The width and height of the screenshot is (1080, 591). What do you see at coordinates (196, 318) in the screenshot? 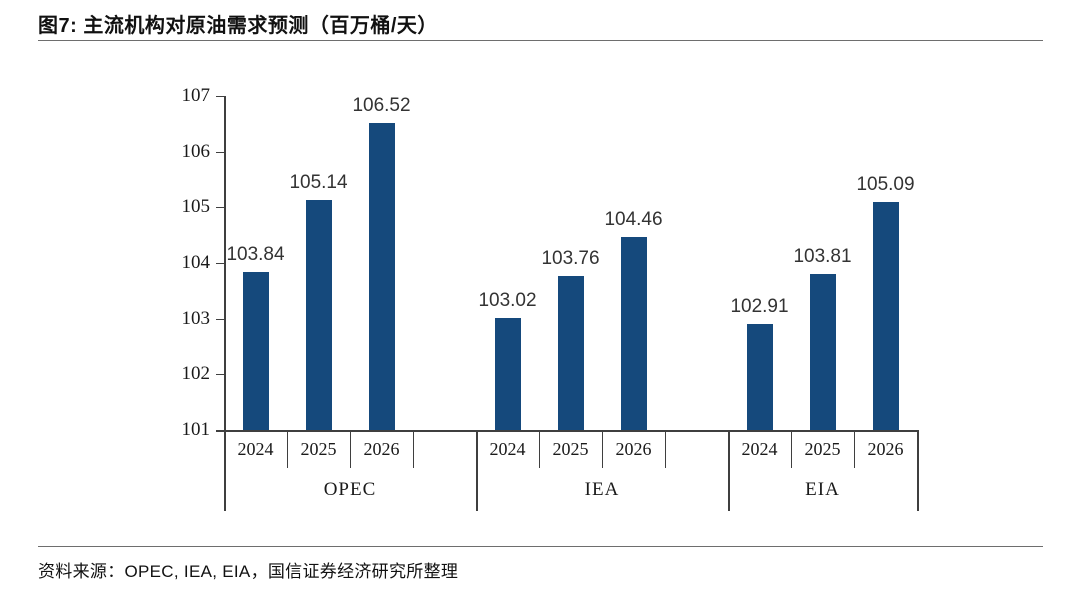
I see `y-axis-tick-label: 103` at bounding box center [196, 318].